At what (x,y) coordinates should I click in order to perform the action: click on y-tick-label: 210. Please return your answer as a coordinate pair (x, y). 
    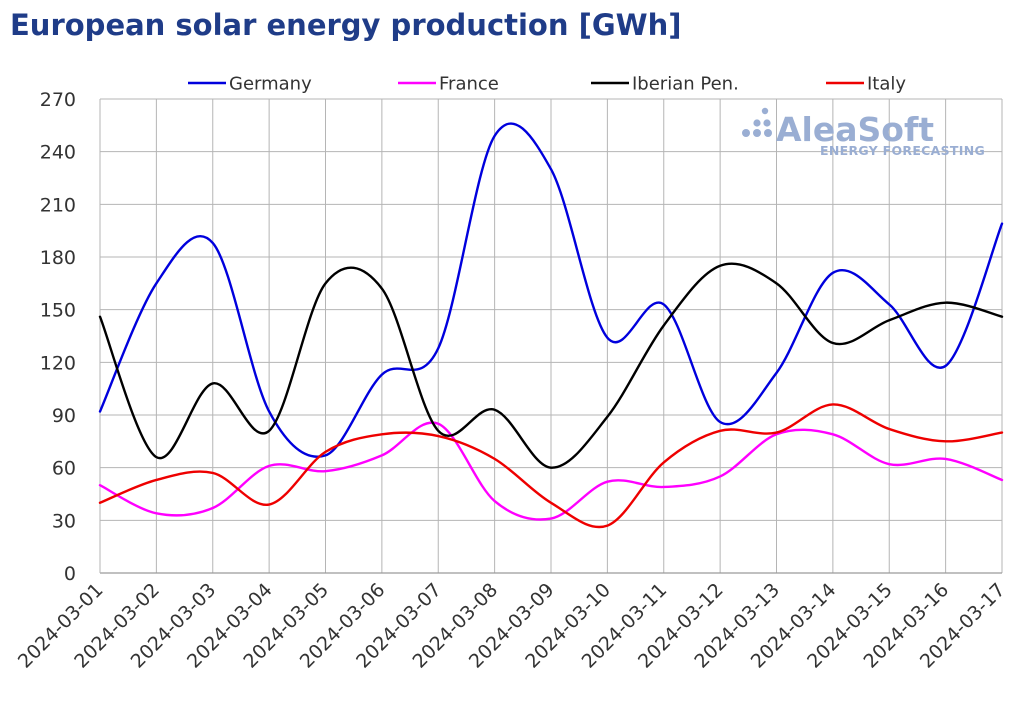
    Looking at the image, I should click on (58, 205).